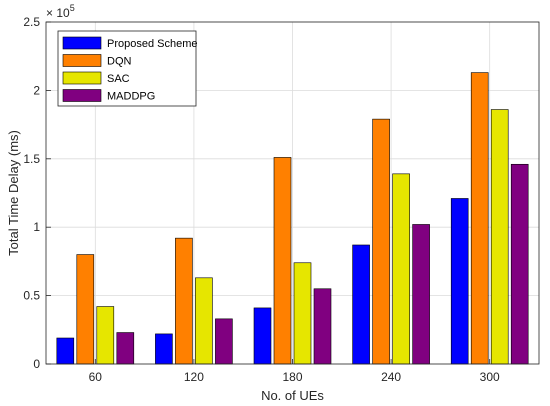 The width and height of the screenshot is (550, 406). I want to click on y-tick-label: 2, so click(36, 90).